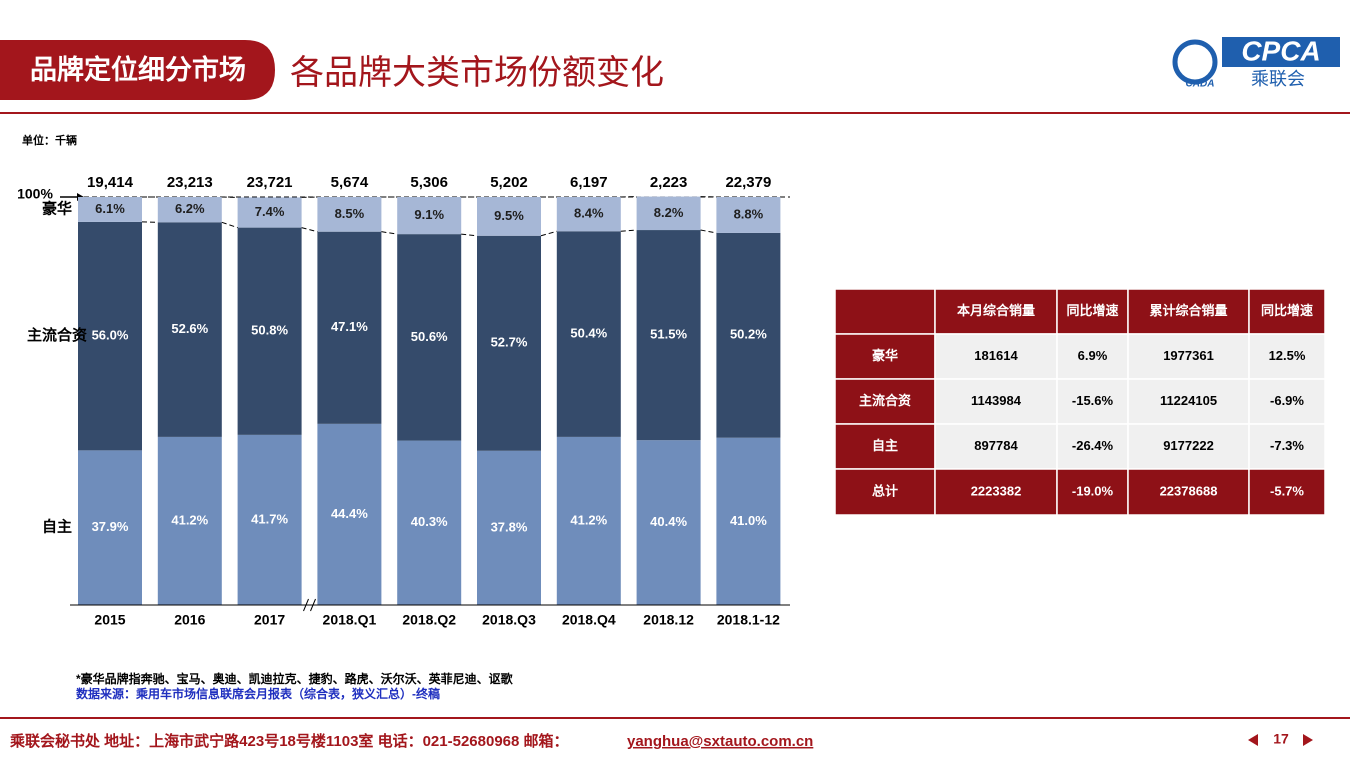  What do you see at coordinates (35, 194) in the screenshot?
I see `y-tick-label: 100%` at bounding box center [35, 194].